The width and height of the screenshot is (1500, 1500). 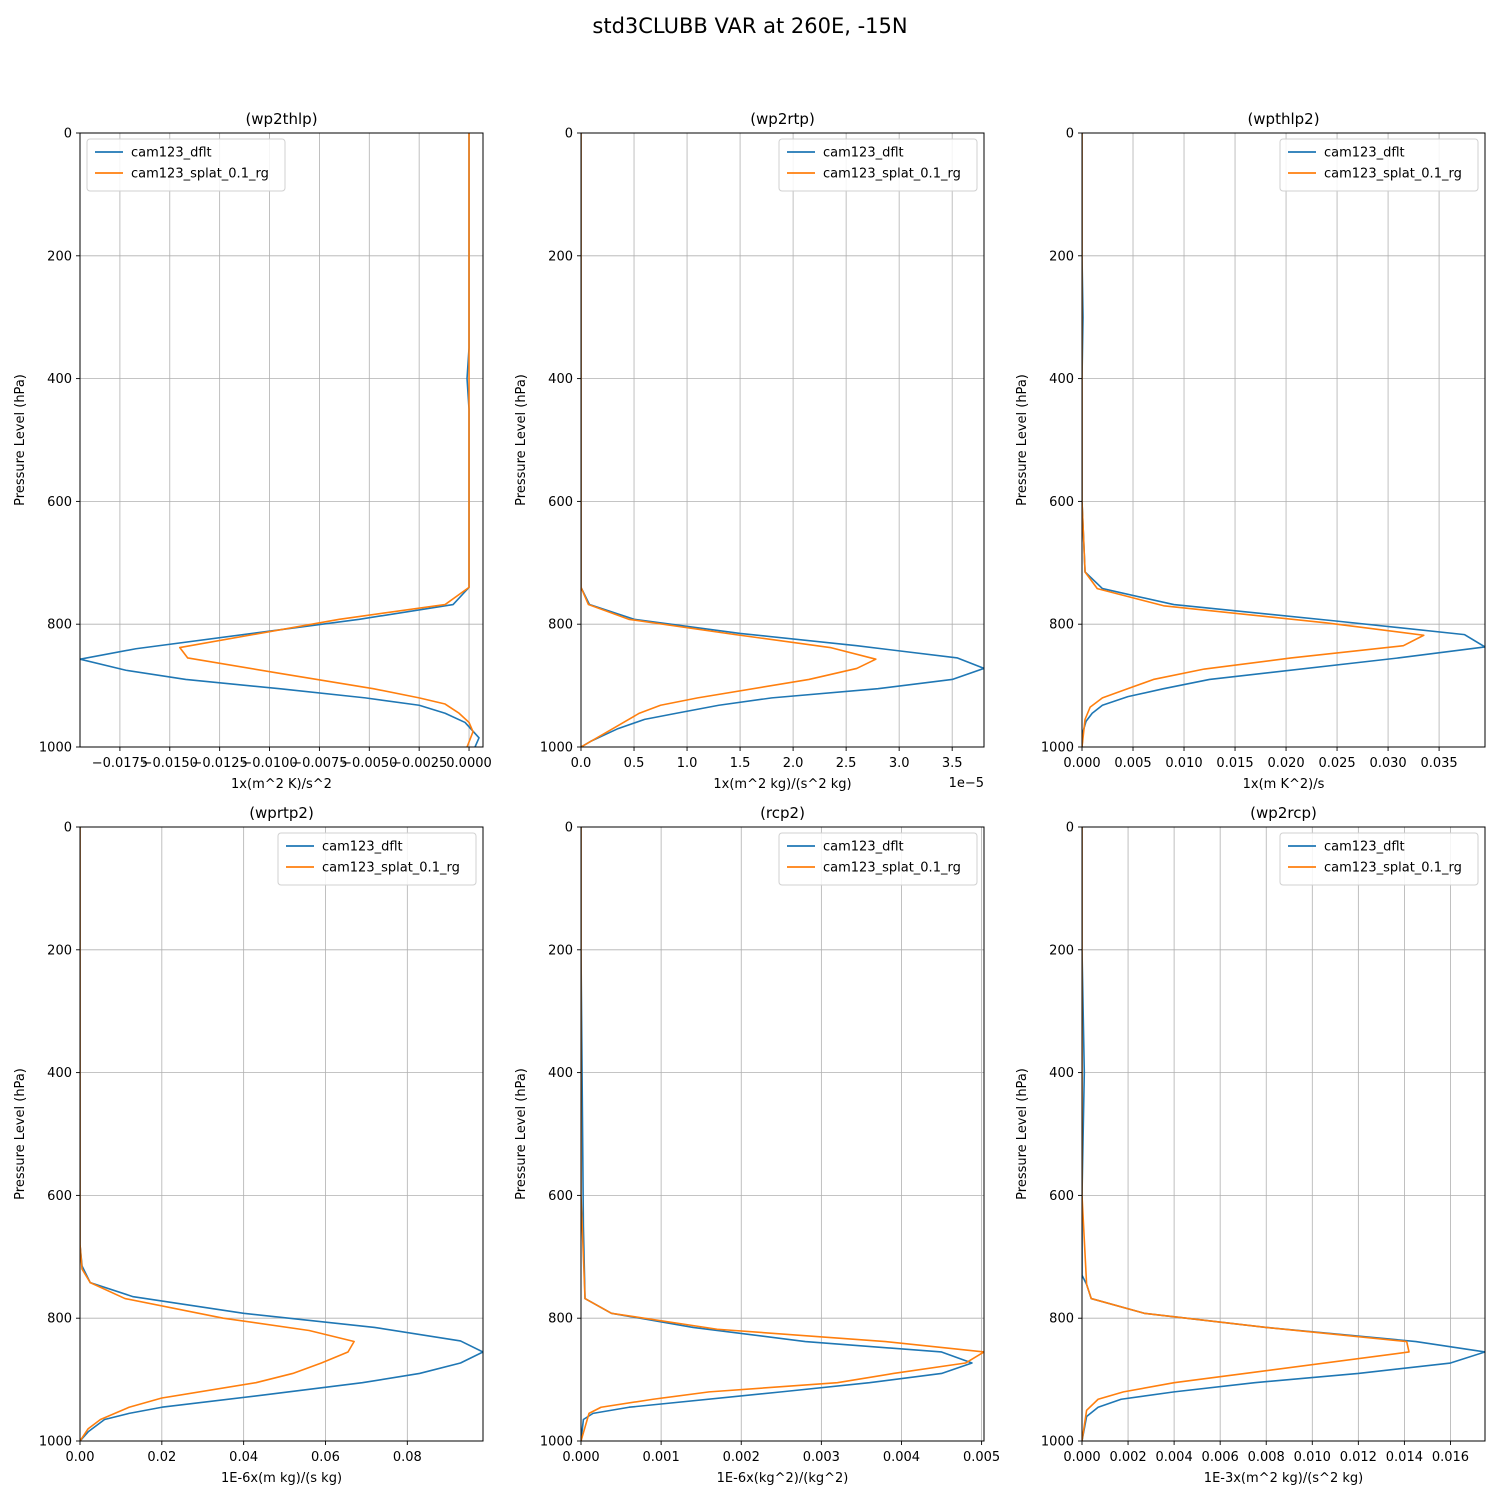 I want to click on x-tick-label: 0.00, so click(x=80, y=1457).